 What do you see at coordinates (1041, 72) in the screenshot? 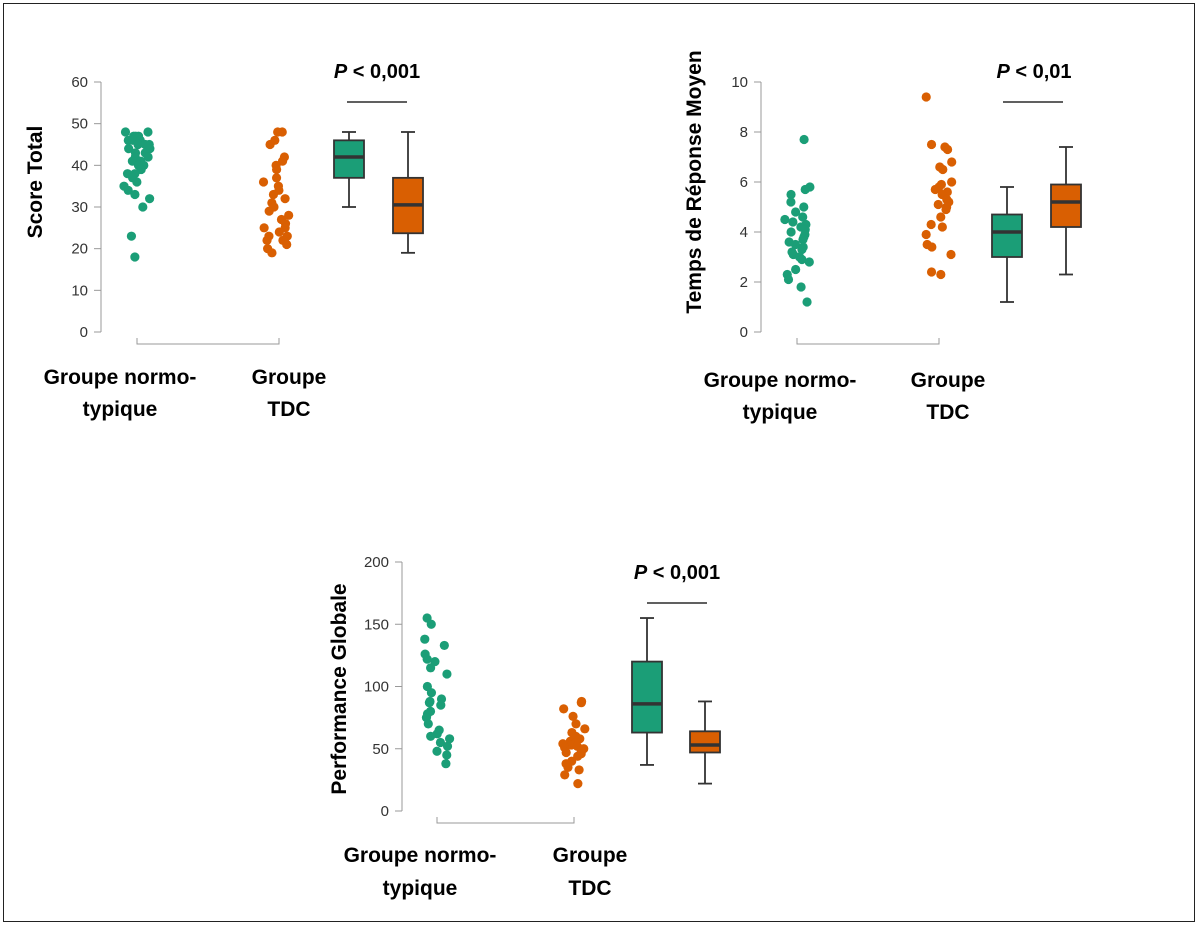
I see `p-value-text: < 0,01` at bounding box center [1041, 72].